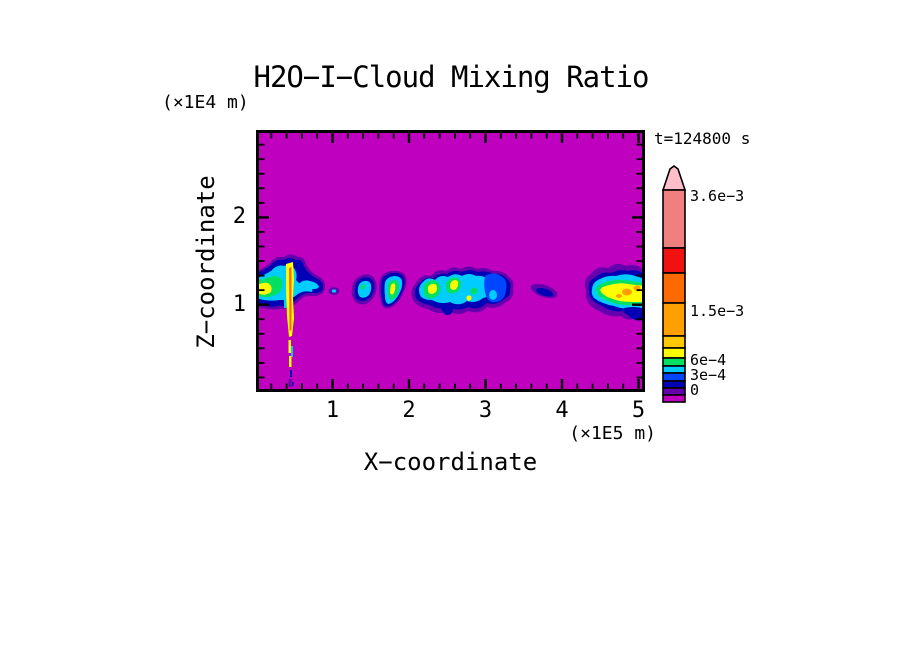 The image size is (904, 654). What do you see at coordinates (674, 178) in the screenshot?
I see `colorbar-overflow-arrow` at bounding box center [674, 178].